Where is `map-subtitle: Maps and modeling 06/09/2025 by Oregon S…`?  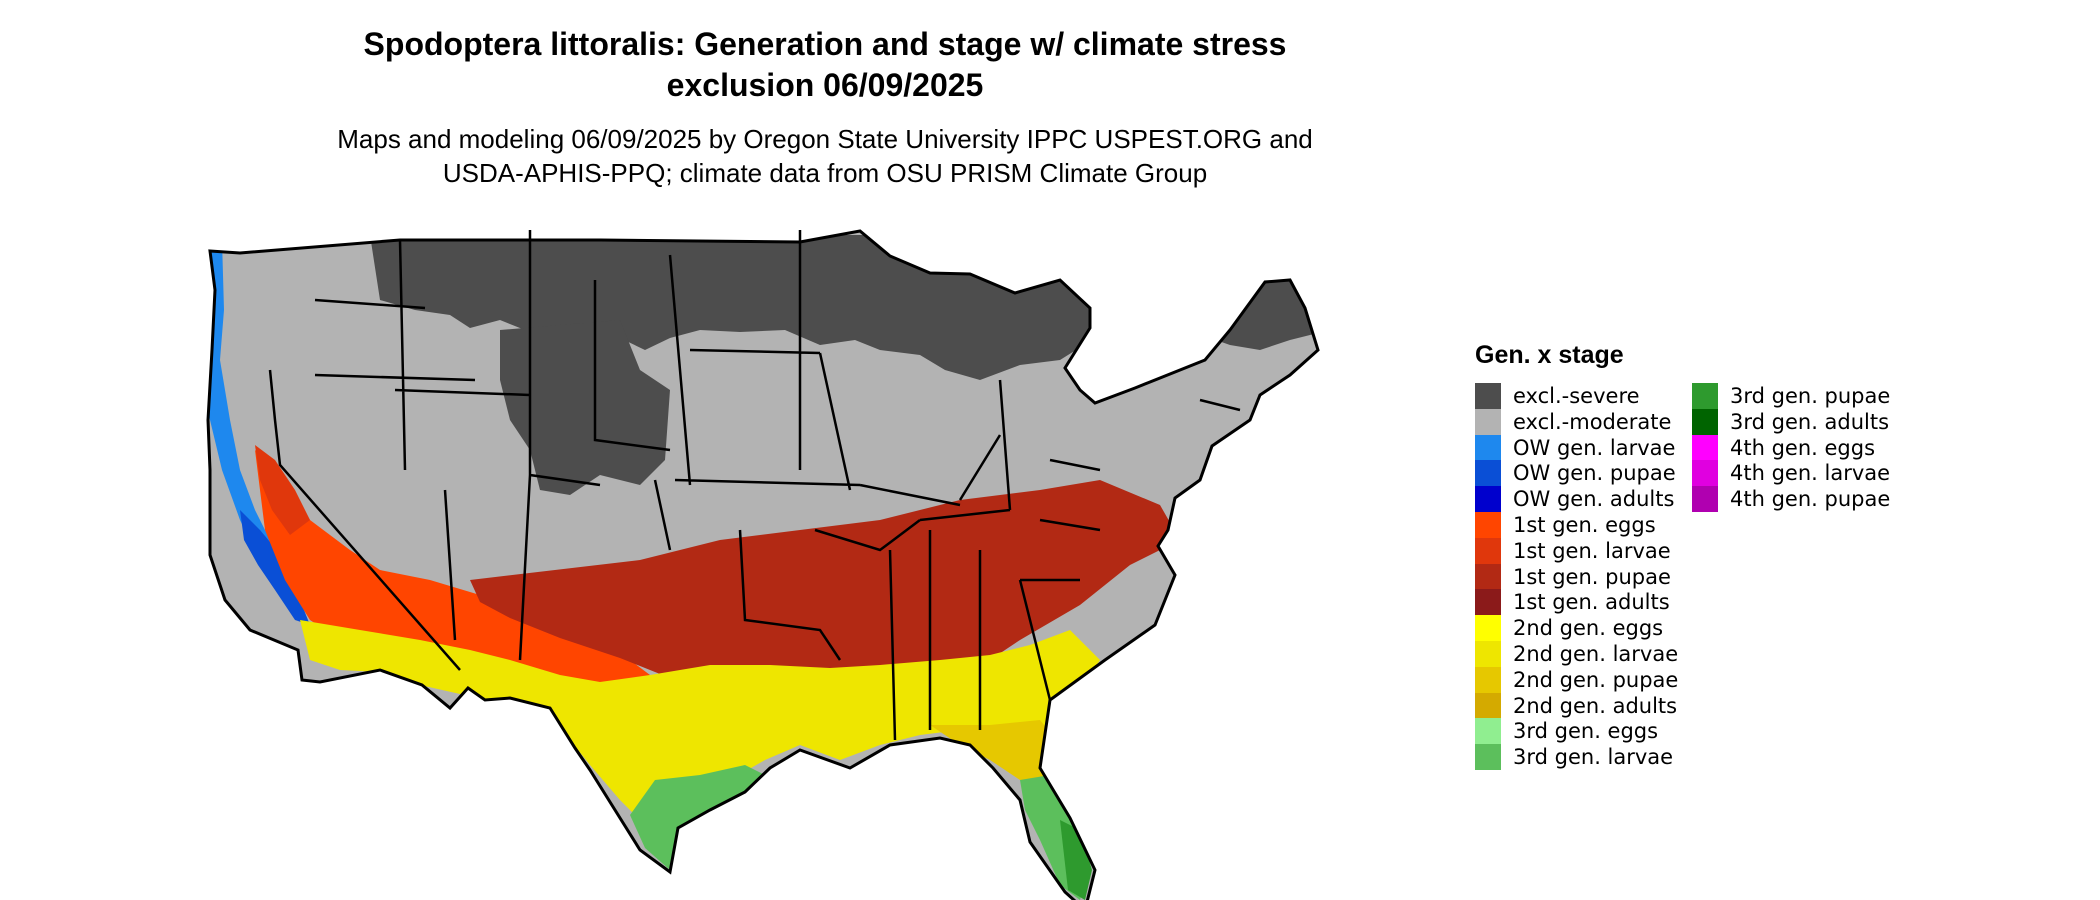
map-subtitle: Maps and modeling 06/09/2025 by Oregon S… is located at coordinates (825, 156).